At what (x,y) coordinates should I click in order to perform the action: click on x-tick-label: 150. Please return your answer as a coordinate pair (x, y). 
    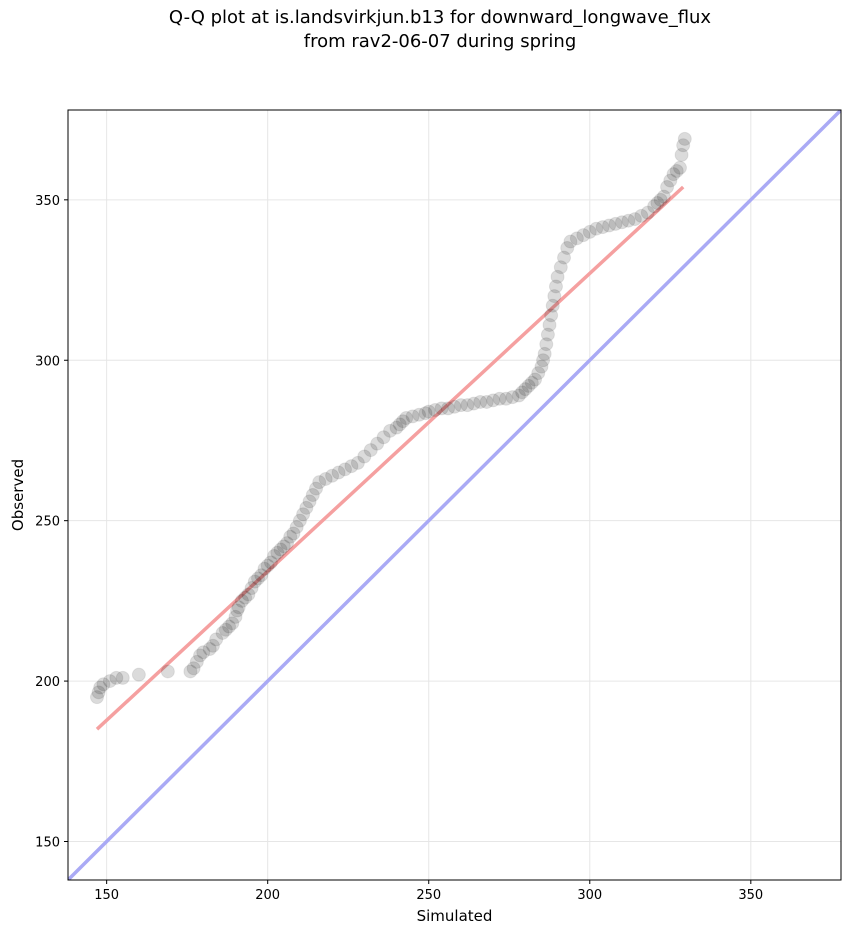
    Looking at the image, I should click on (106, 895).